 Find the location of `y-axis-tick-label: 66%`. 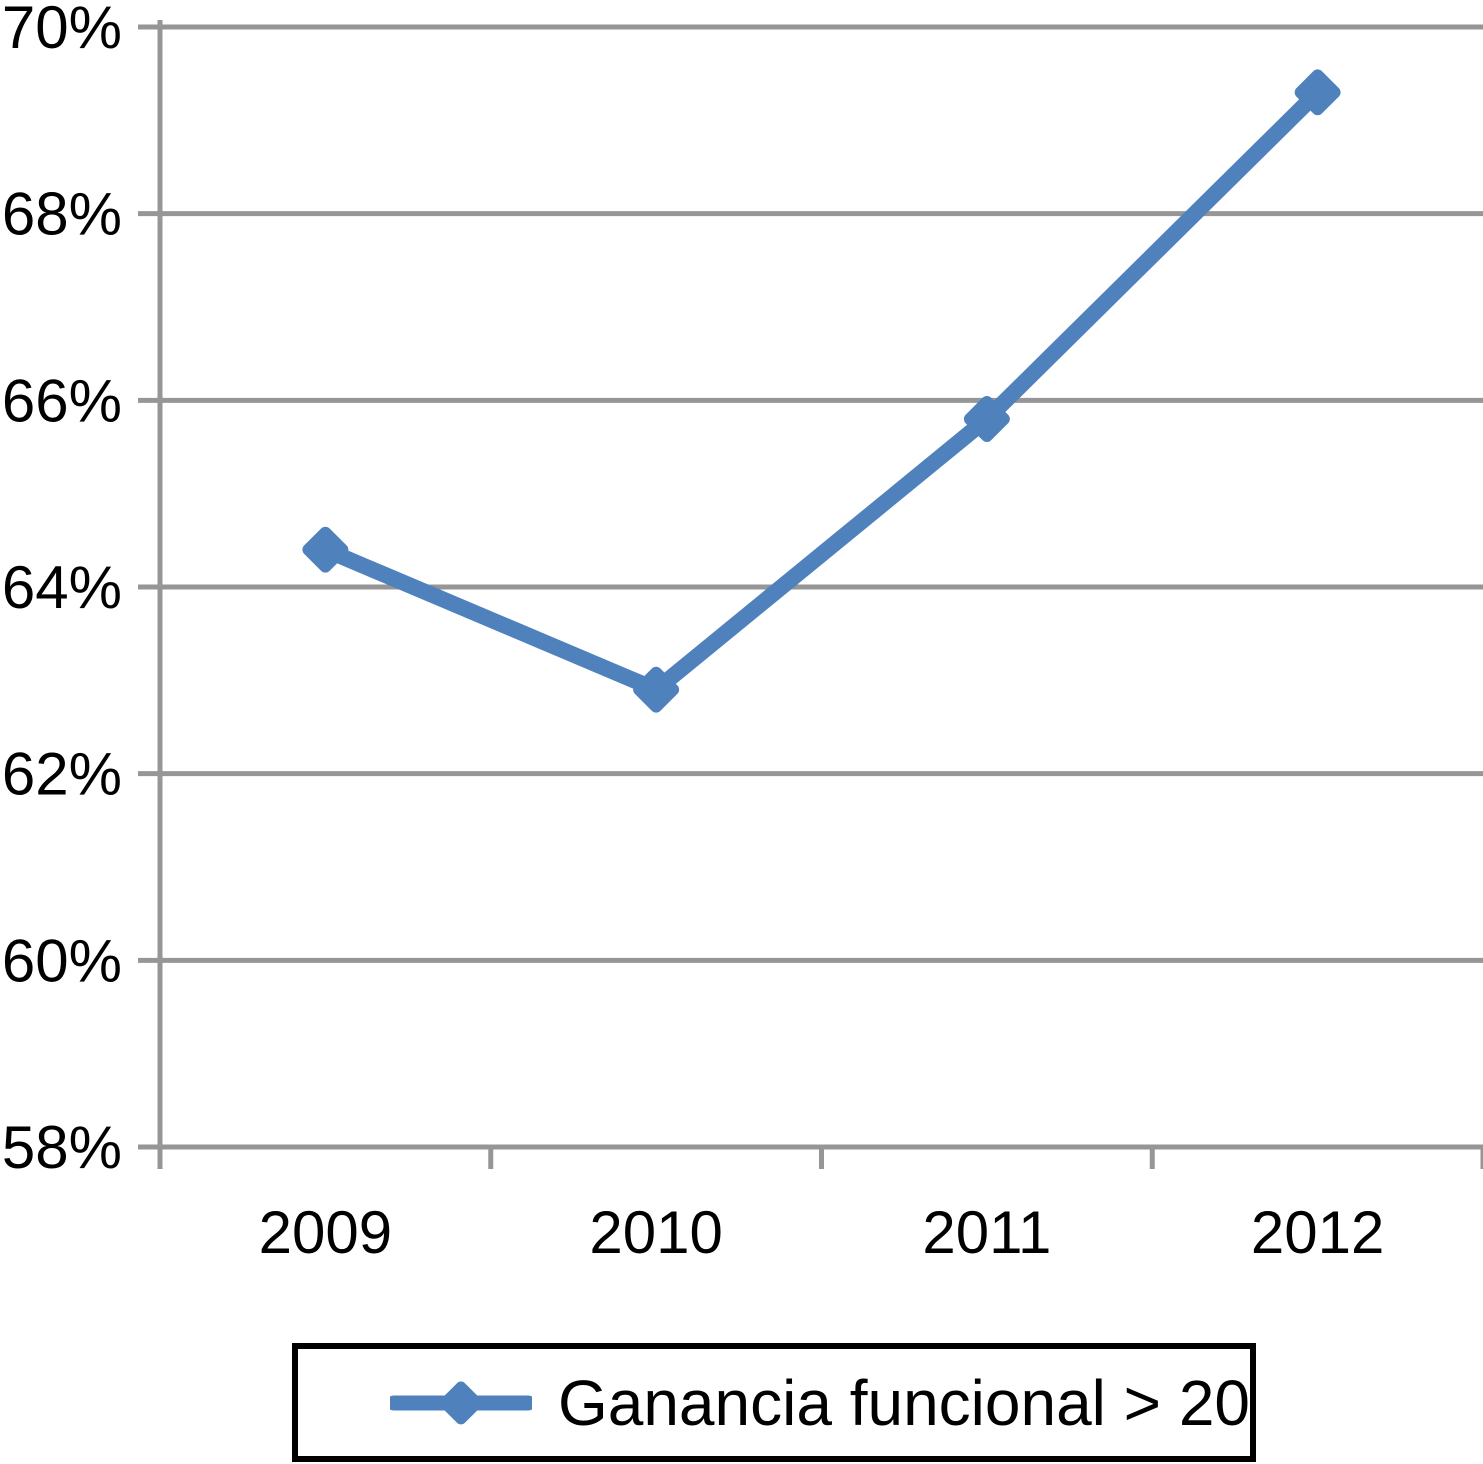

y-axis-tick-label: 66% is located at coordinates (62, 400).